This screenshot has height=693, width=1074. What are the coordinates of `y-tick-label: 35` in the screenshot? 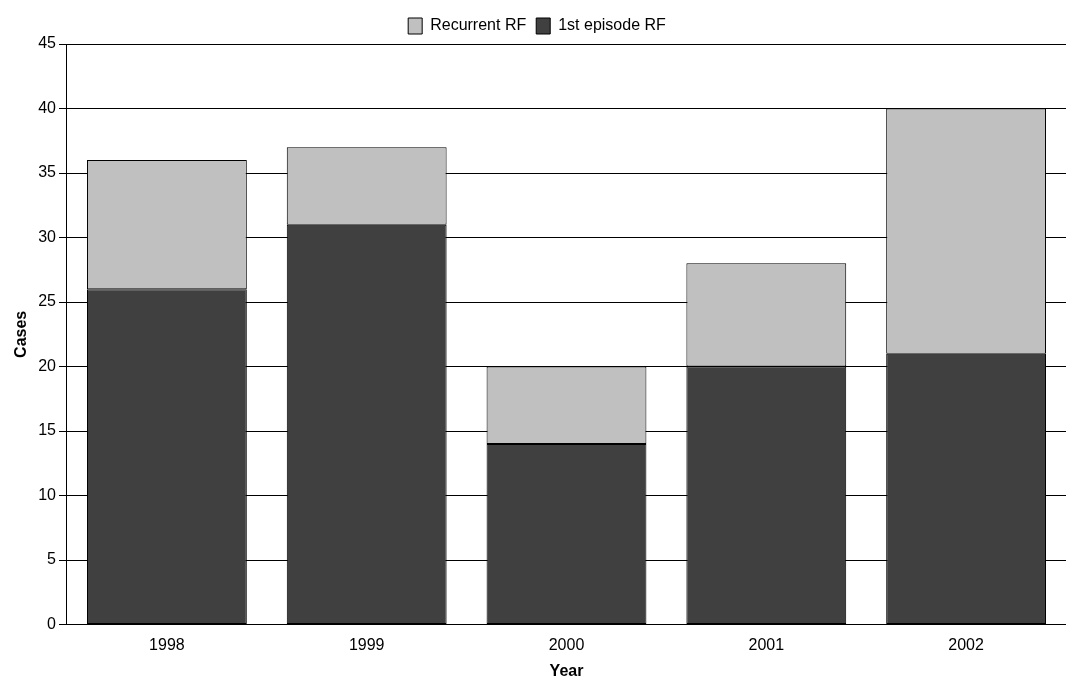 It's located at (47, 172).